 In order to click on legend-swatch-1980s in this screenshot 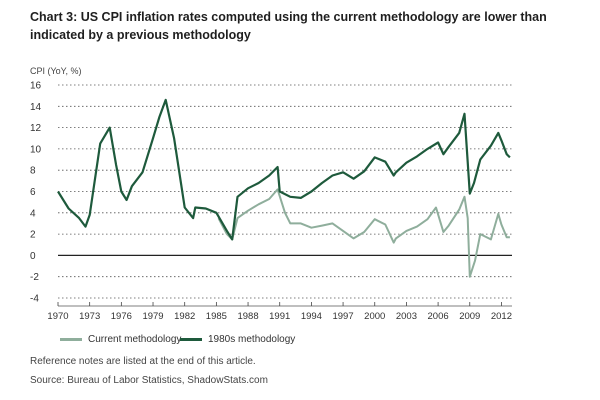, I will do `click(191, 339)`.